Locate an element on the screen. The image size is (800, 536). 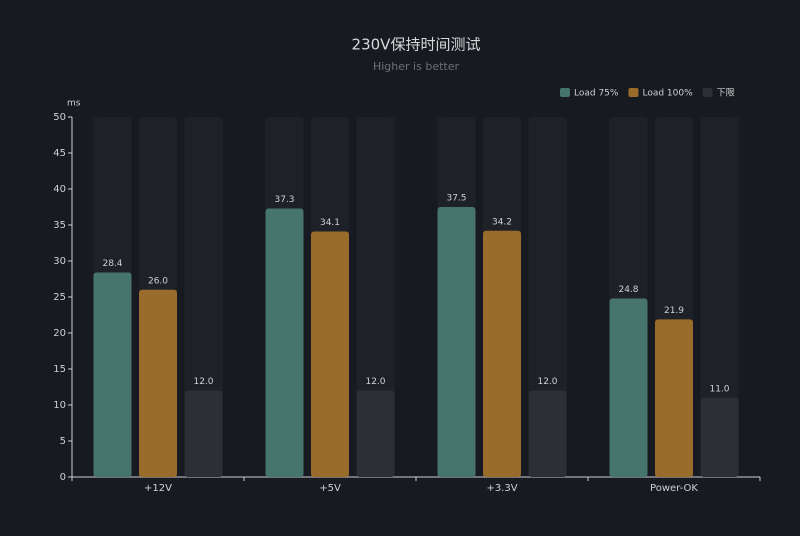
value-label: 26.0 is located at coordinates (158, 281).